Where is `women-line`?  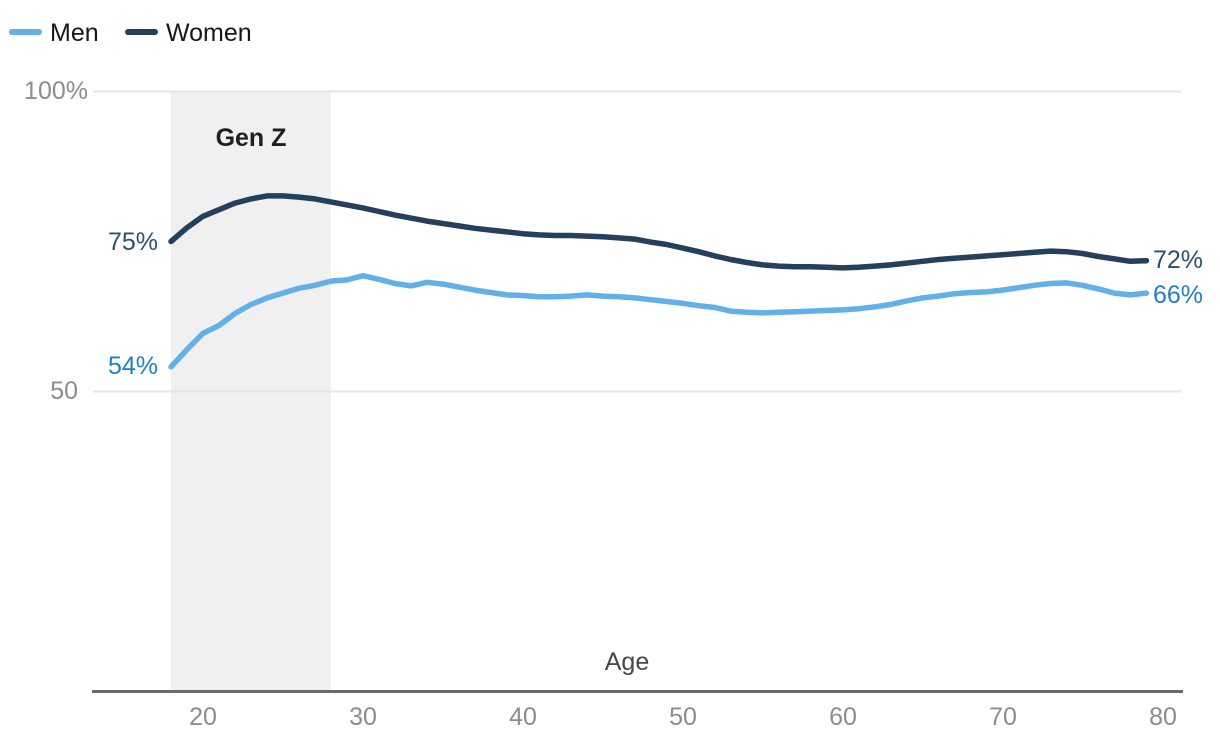
women-line is located at coordinates (659, 232).